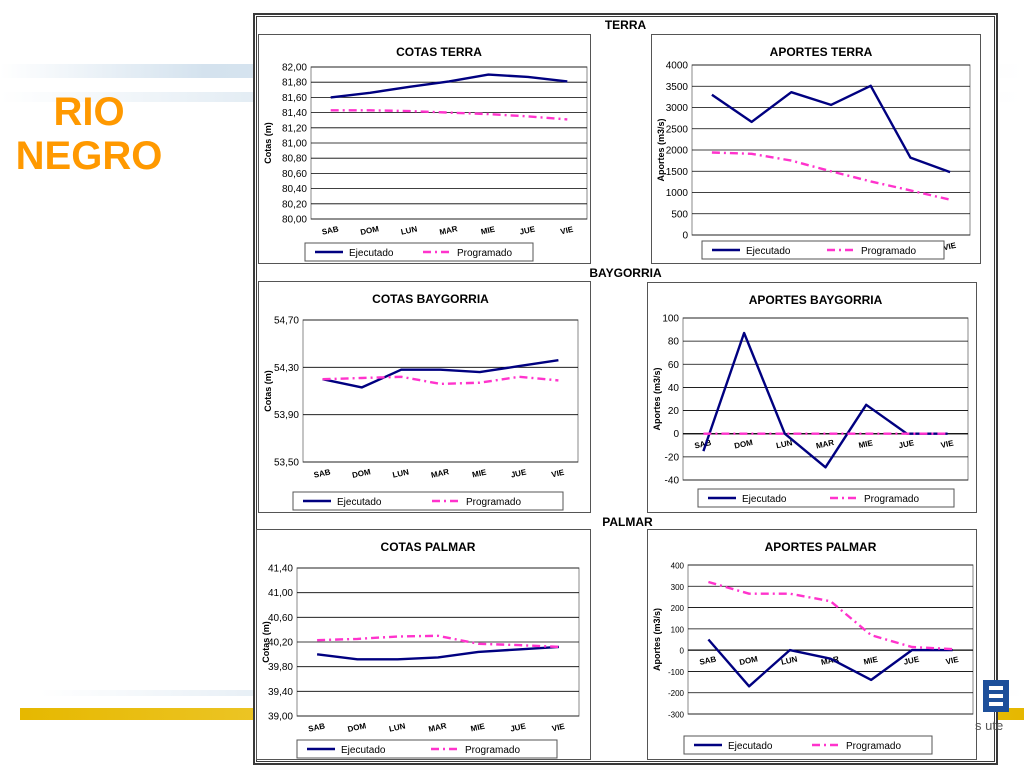 The height and width of the screenshot is (768, 1024). I want to click on y-tick-label: 54,30, so click(286, 368).